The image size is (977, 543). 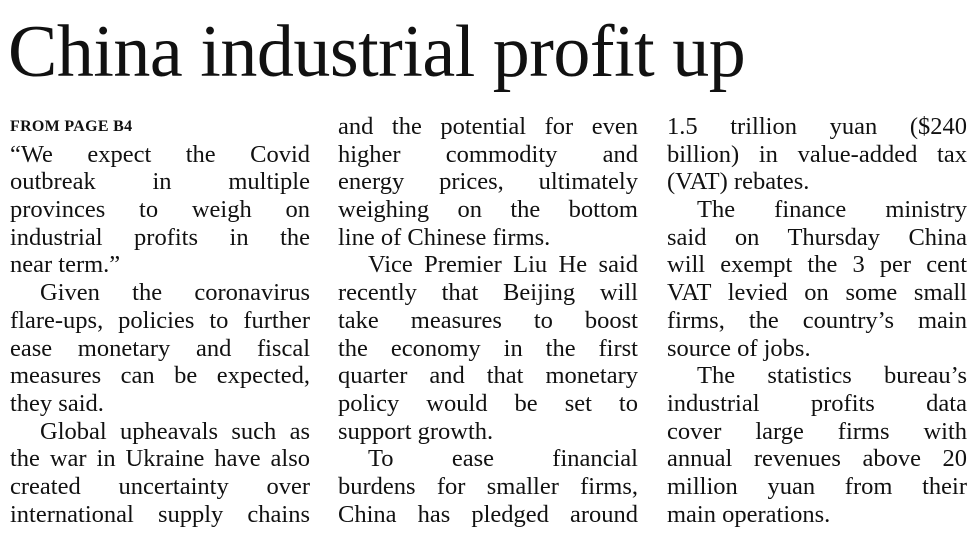 What do you see at coordinates (160, 210) in the screenshot?
I see `paragraph-line: provinces to weigh on` at bounding box center [160, 210].